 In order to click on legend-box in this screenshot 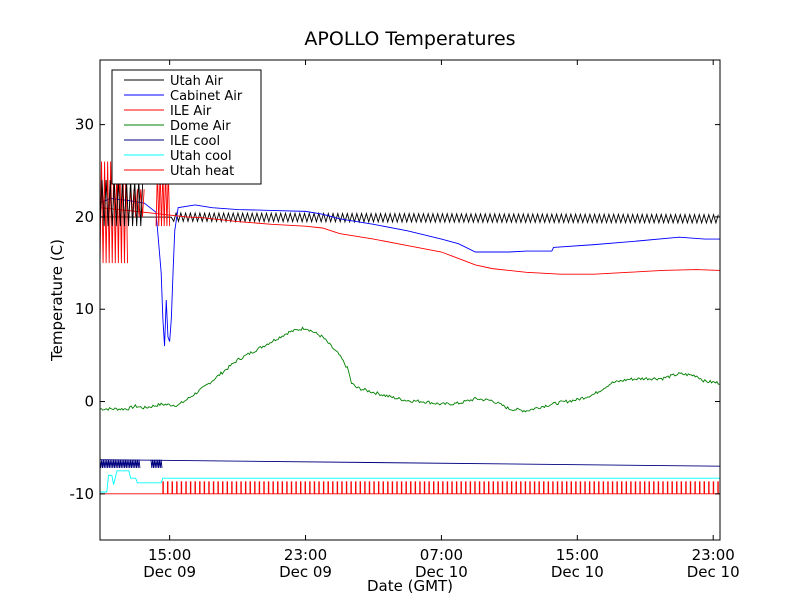, I will do `click(186, 127)`.